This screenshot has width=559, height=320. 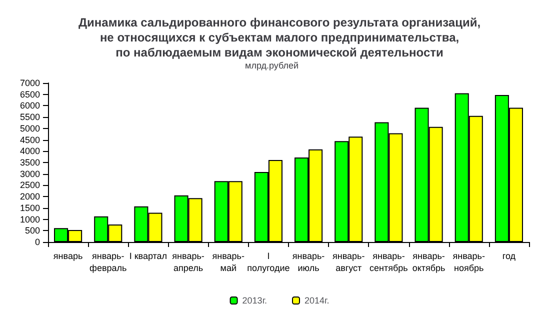 What do you see at coordinates (30, 139) in the screenshot?
I see `y-tick-label: 4500` at bounding box center [30, 139].